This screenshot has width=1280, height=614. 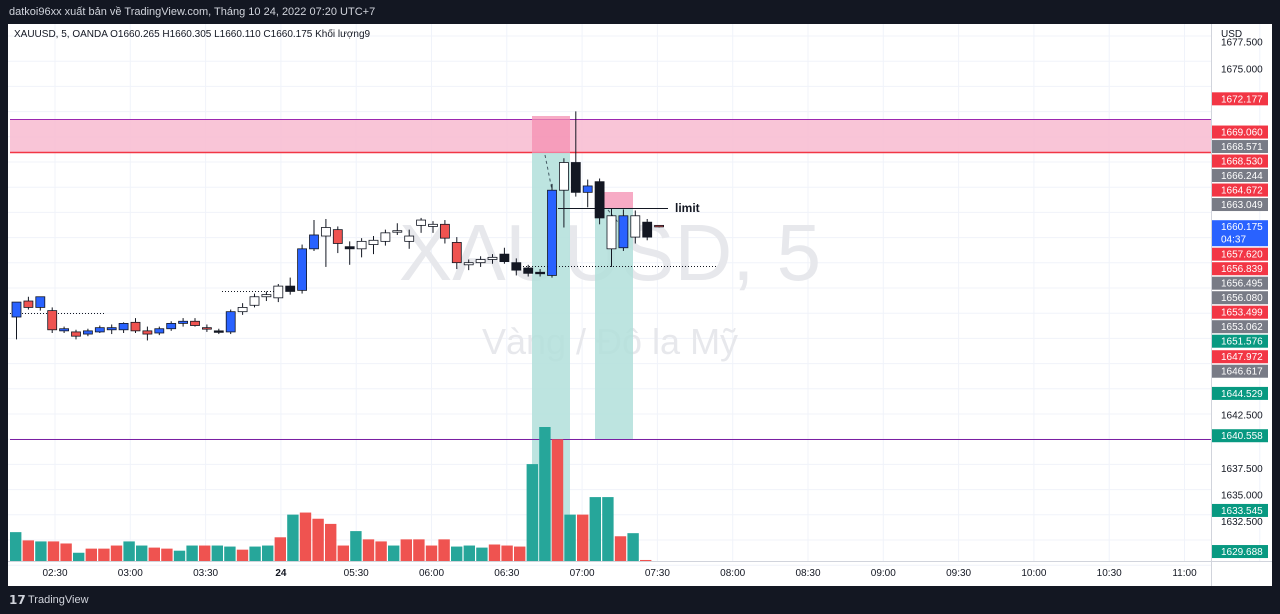 What do you see at coordinates (614, 200) in the screenshot?
I see `limit-position-stop-area` at bounding box center [614, 200].